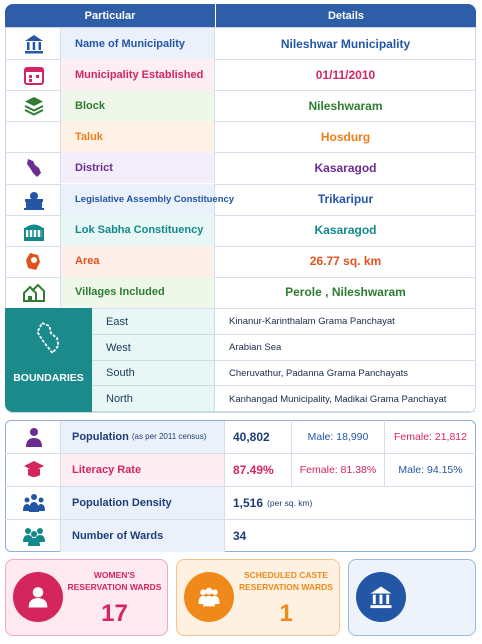  What do you see at coordinates (312, 322) in the screenshot?
I see `boundary-value: Kinanur-Karinthalam Grama Panchayat` at bounding box center [312, 322].